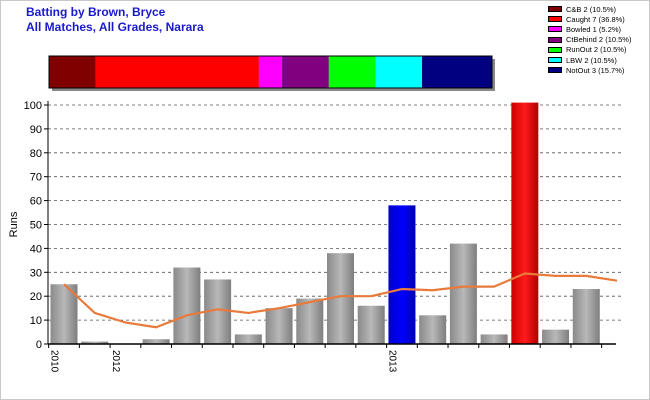  I want to click on legend-item: C&B 2 (10.5%), so click(589, 9).